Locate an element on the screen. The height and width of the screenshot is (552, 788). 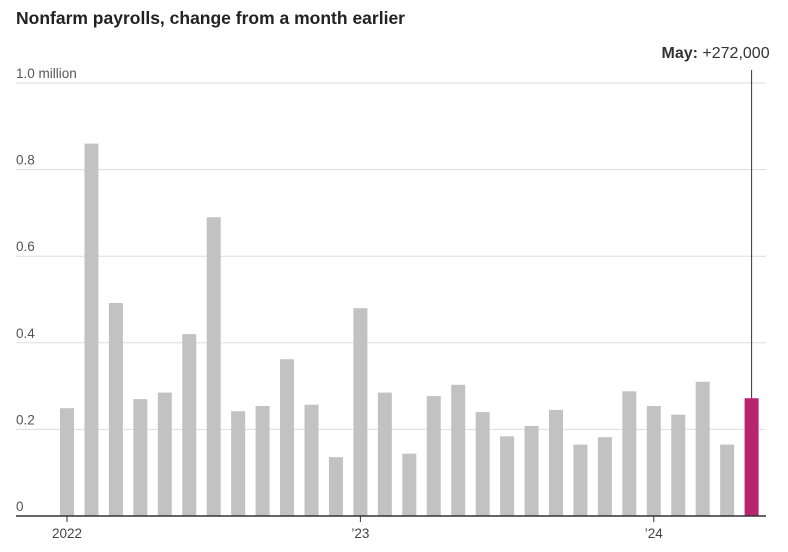
y-tick-label: 0 is located at coordinates (20, 506).